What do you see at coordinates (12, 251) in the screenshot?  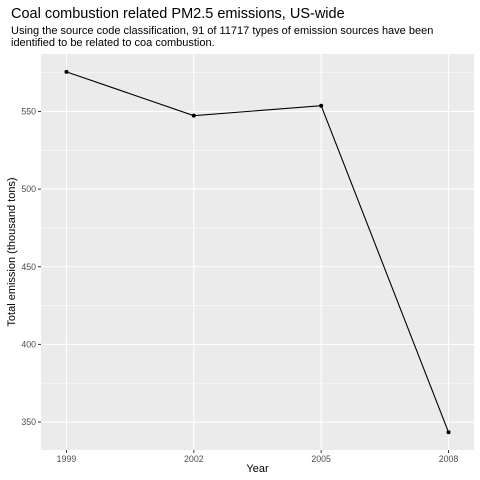 I see `y-axis-title: Total emission (thousand tons)` at bounding box center [12, 251].